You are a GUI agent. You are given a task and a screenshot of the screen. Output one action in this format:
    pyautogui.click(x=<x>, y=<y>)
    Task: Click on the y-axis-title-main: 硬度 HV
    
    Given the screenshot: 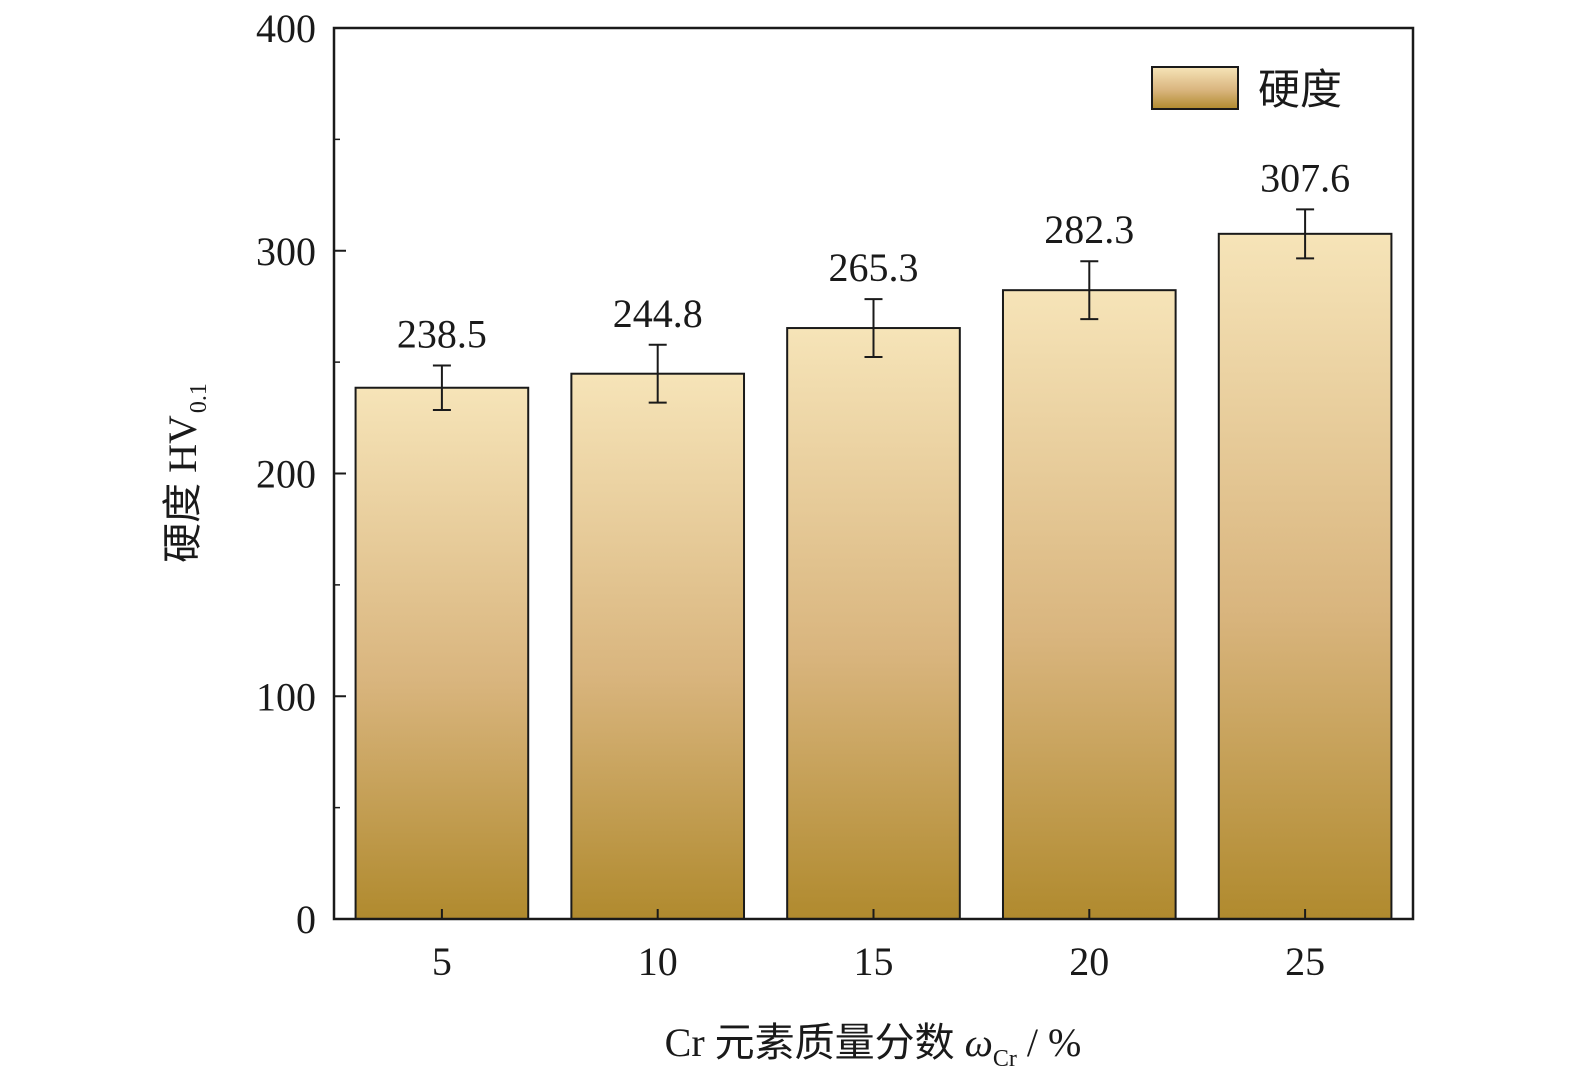 What is the action you would take?
    pyautogui.click(x=182, y=489)
    